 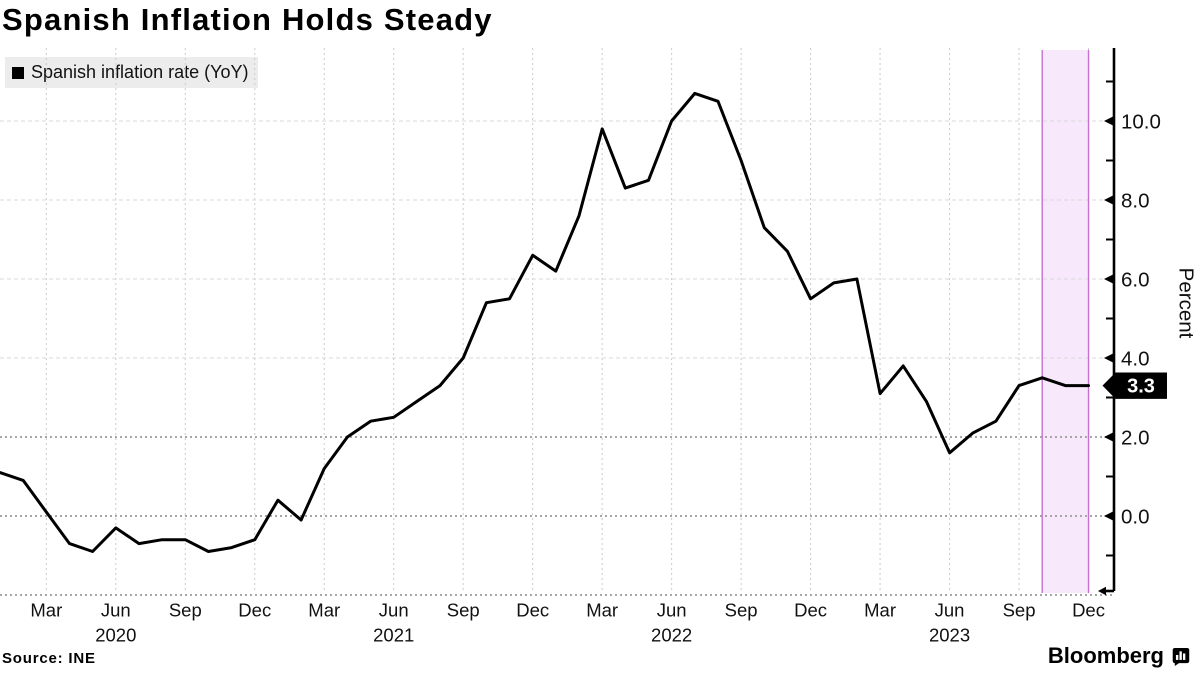 What do you see at coordinates (1181, 656) in the screenshot?
I see `bloomberg-chart-bubble-icon` at bounding box center [1181, 656].